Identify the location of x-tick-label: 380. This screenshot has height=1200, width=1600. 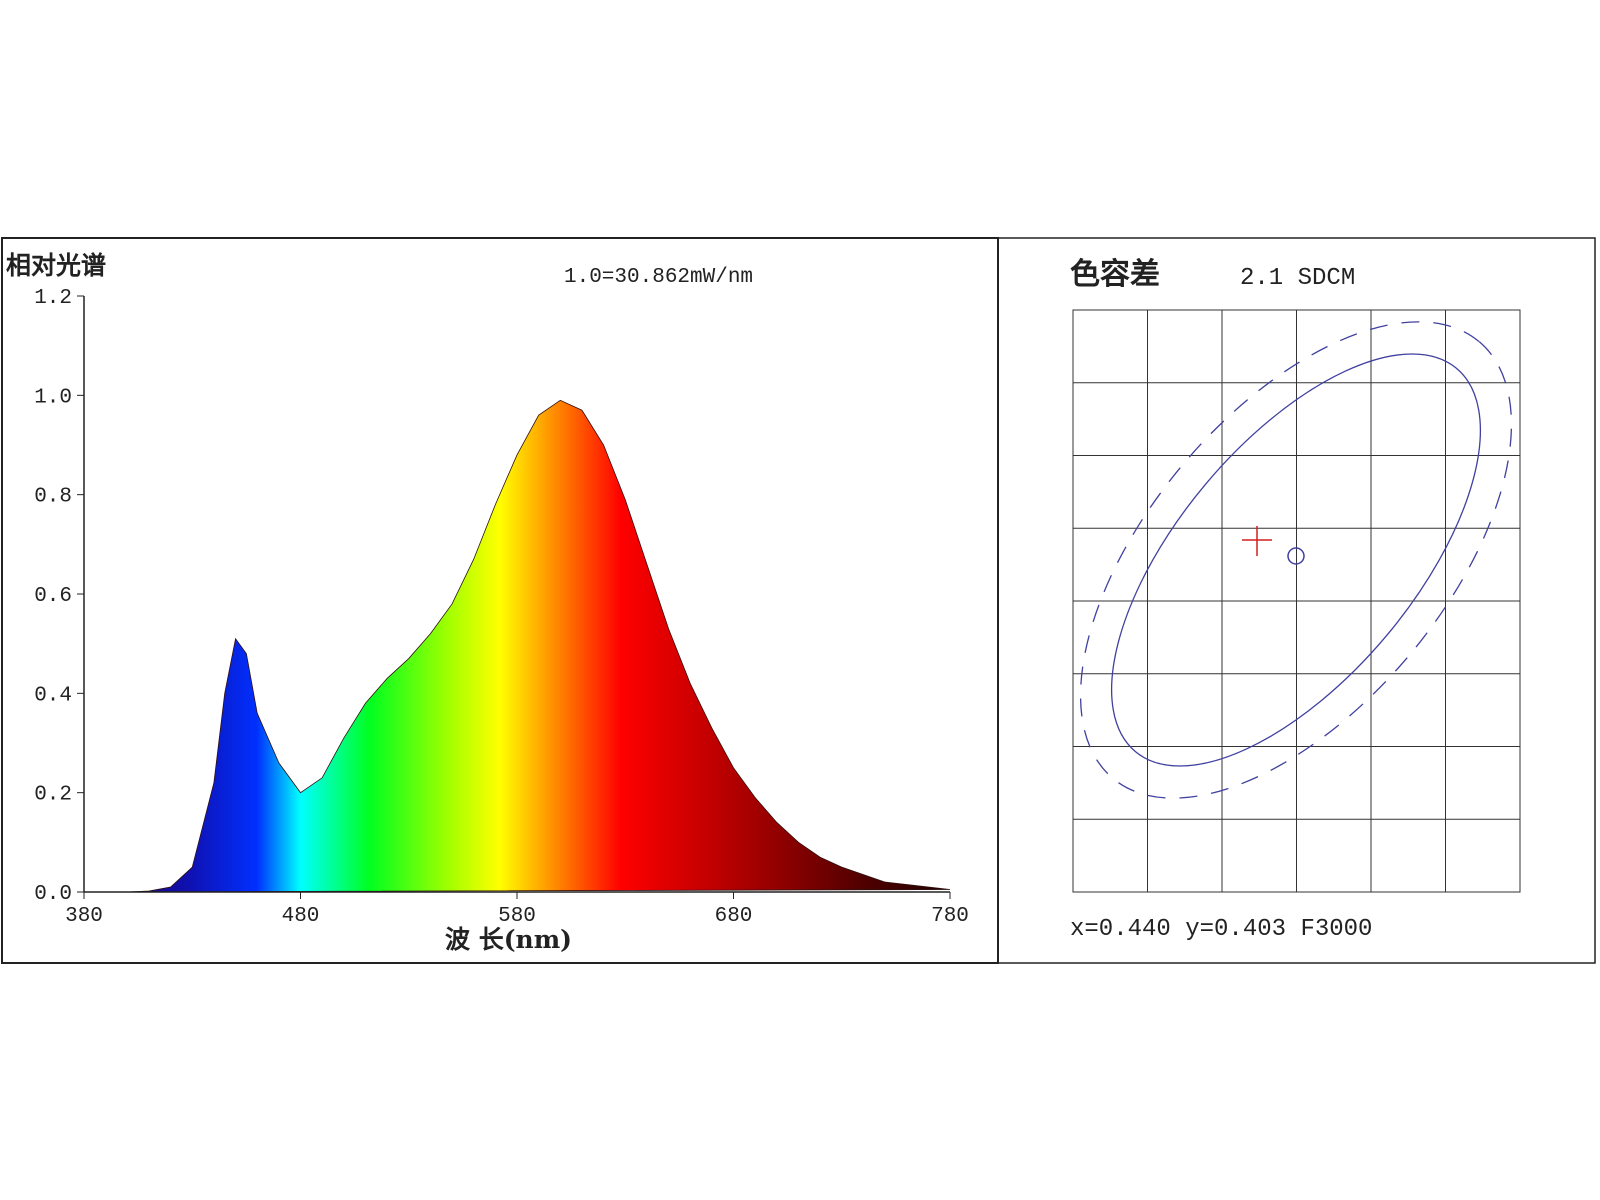
(84, 916).